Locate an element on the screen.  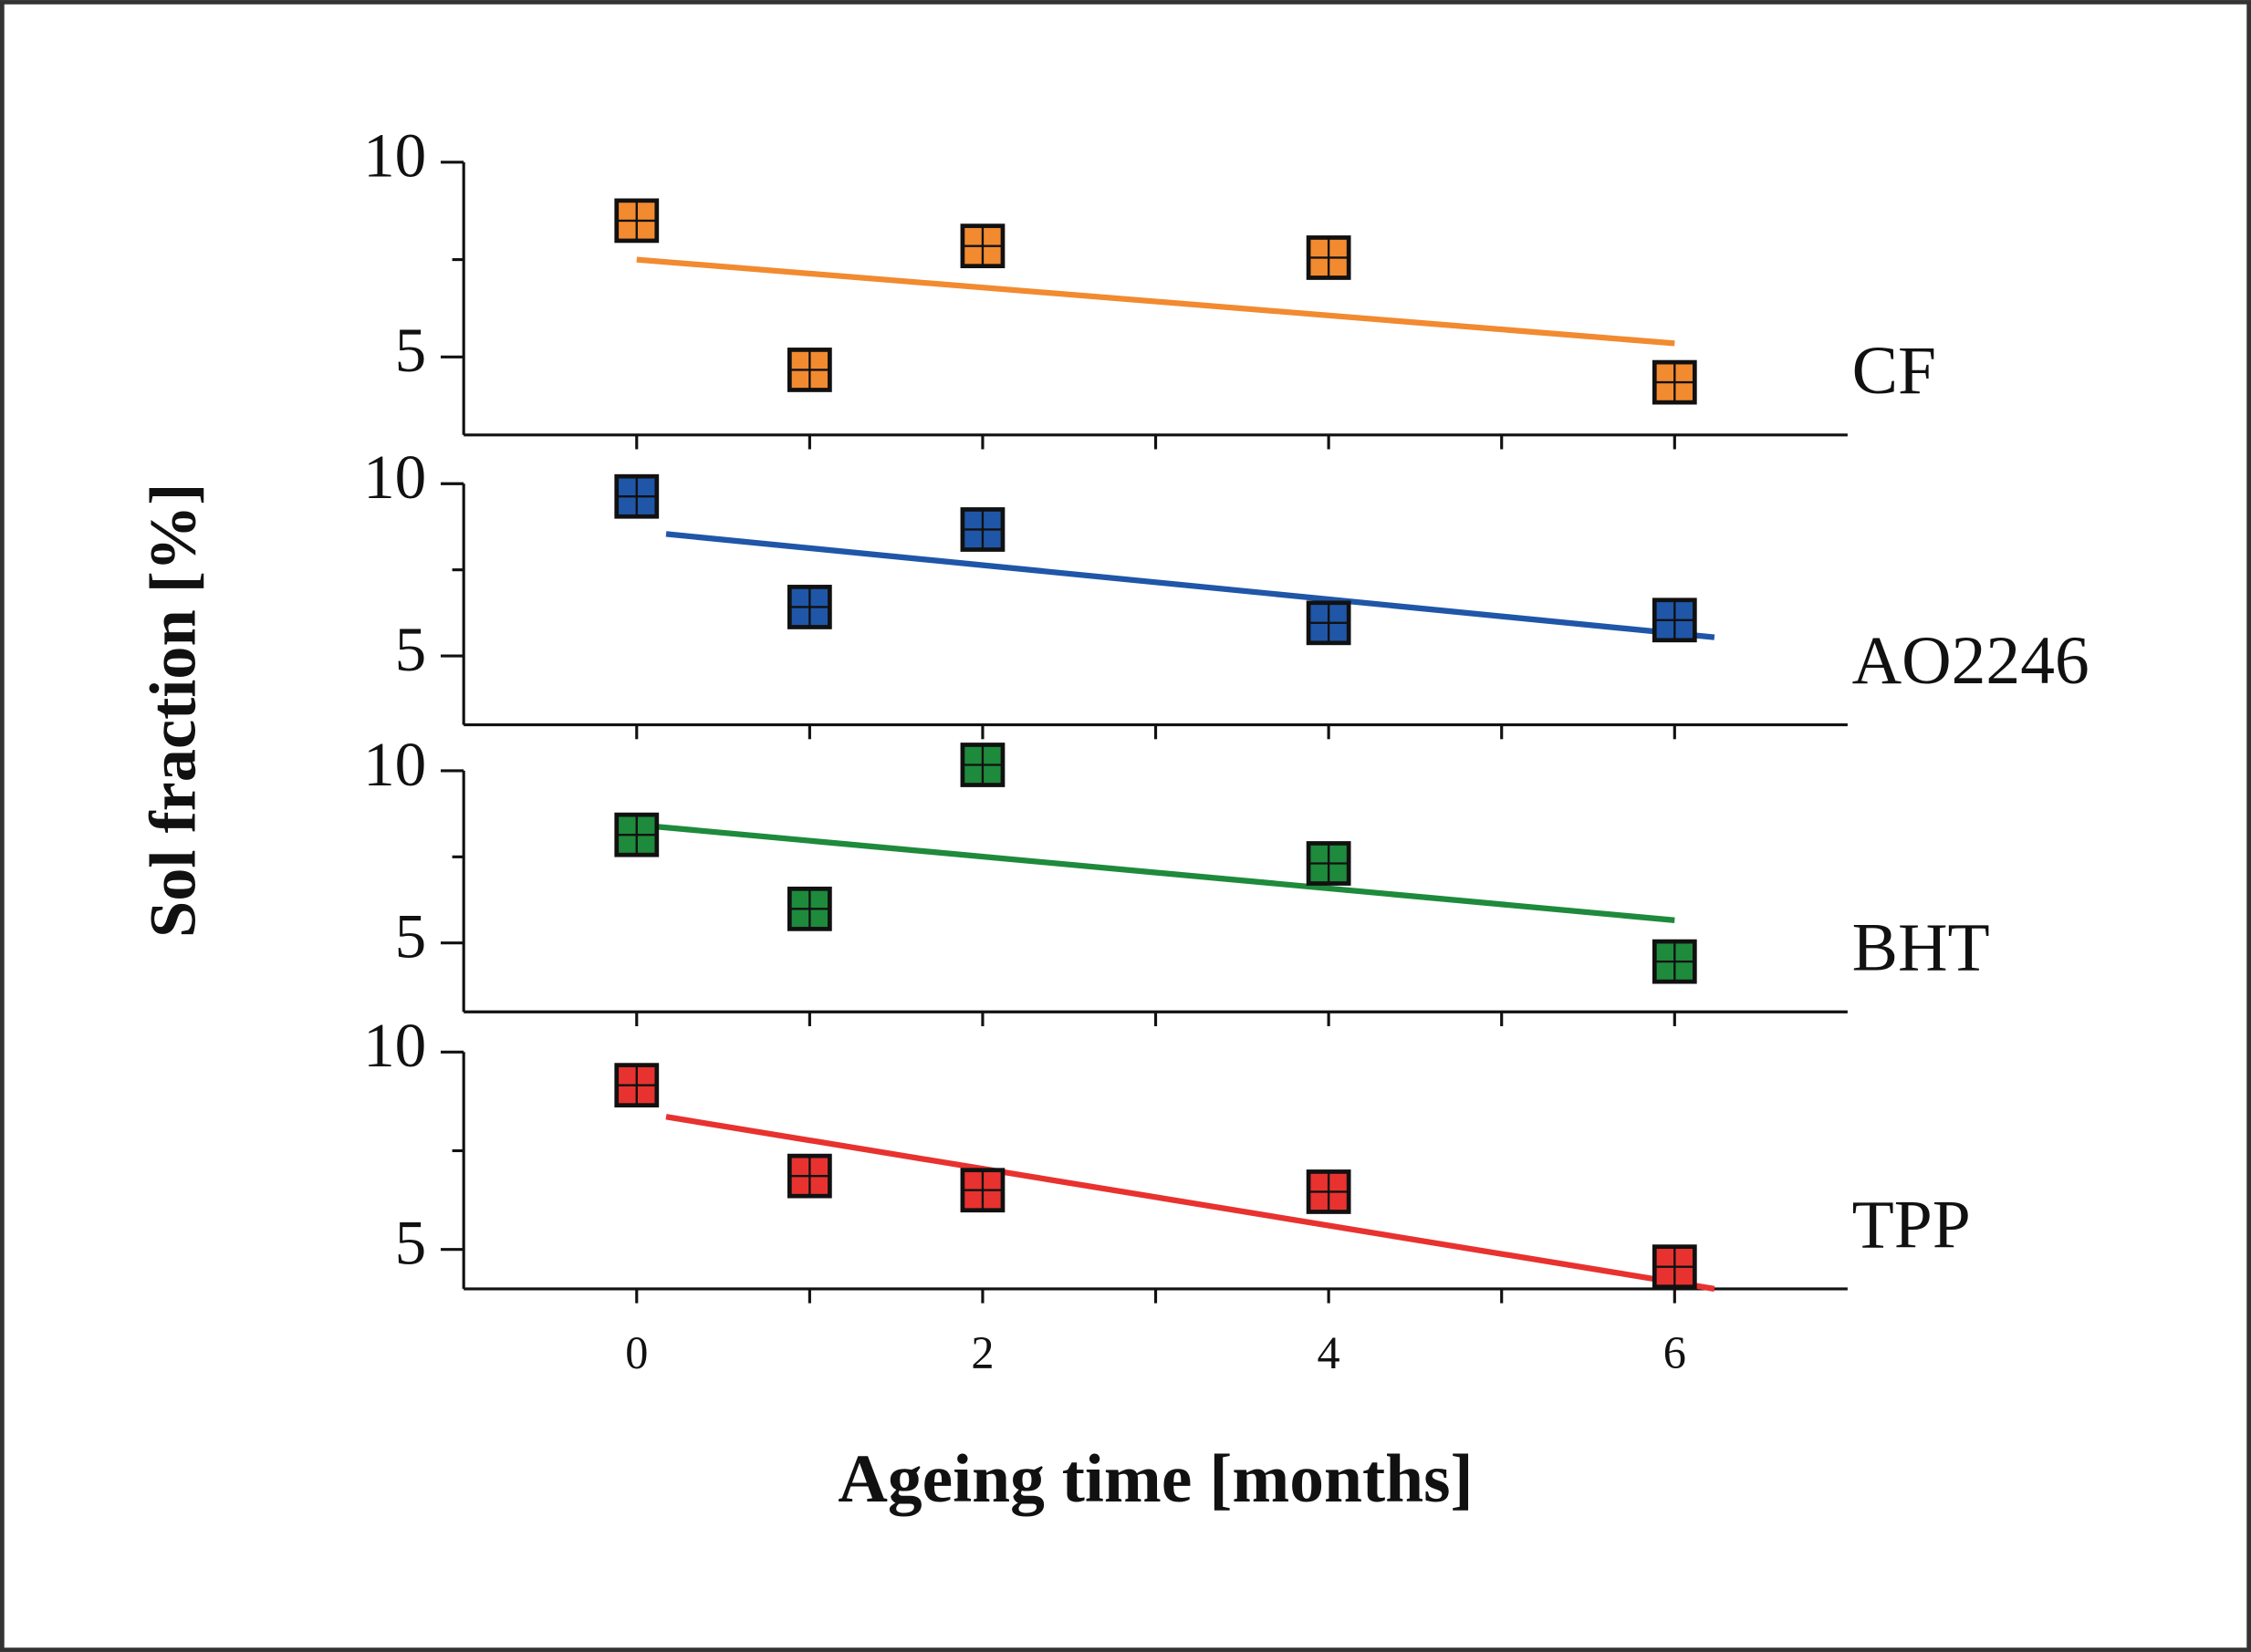
x-axis-title: Ageing time [months] is located at coordinates (1156, 1479).